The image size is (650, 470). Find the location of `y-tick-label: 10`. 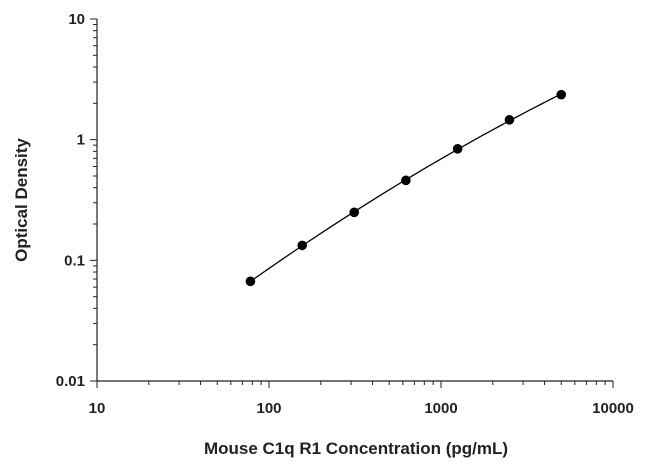

y-tick-label: 10 is located at coordinates (76, 19).